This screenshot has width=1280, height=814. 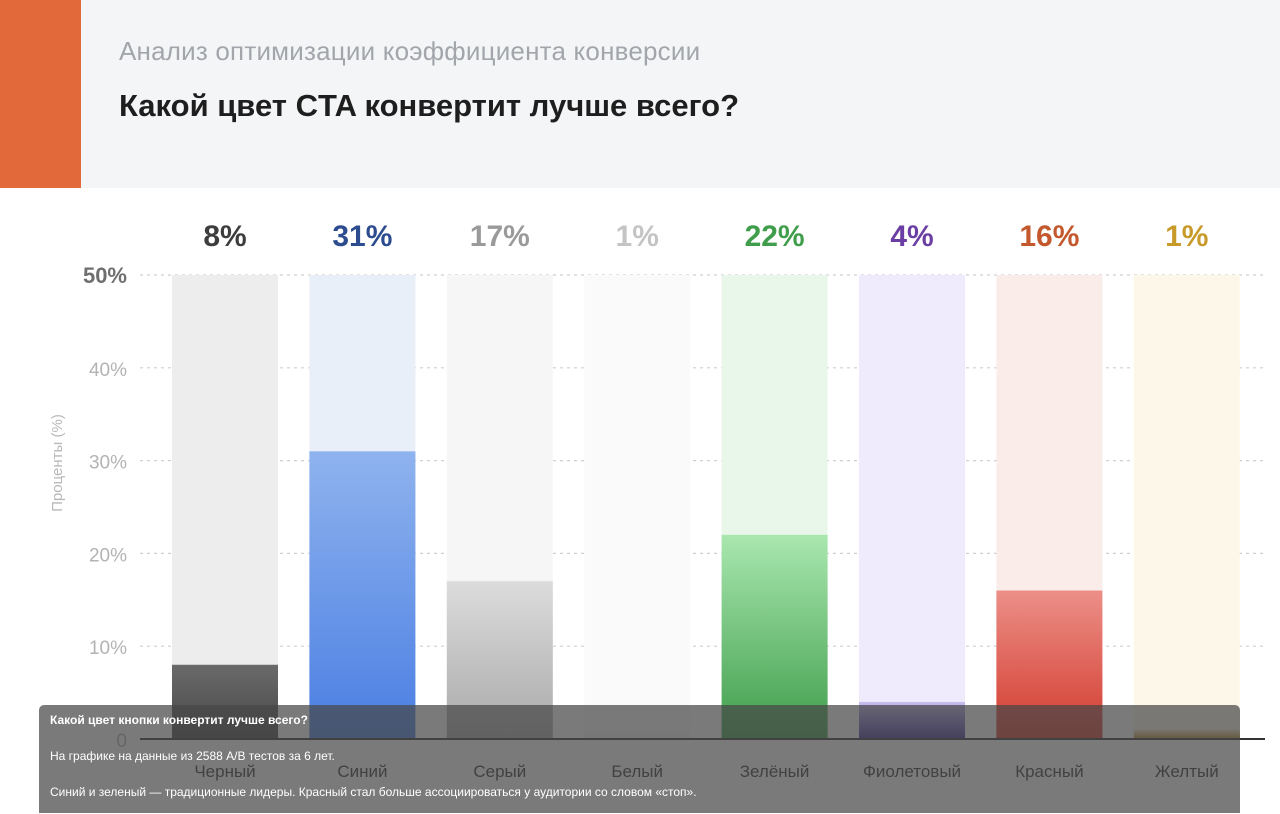 What do you see at coordinates (775, 236) in the screenshot?
I see `value-label: 22%` at bounding box center [775, 236].